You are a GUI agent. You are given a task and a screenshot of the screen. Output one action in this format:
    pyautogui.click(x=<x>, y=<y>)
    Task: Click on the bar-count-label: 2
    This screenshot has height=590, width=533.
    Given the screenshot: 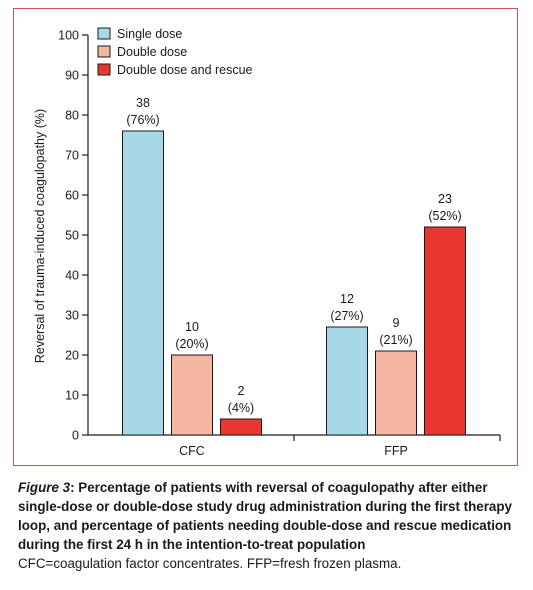 What is the action you would take?
    pyautogui.click(x=241, y=391)
    